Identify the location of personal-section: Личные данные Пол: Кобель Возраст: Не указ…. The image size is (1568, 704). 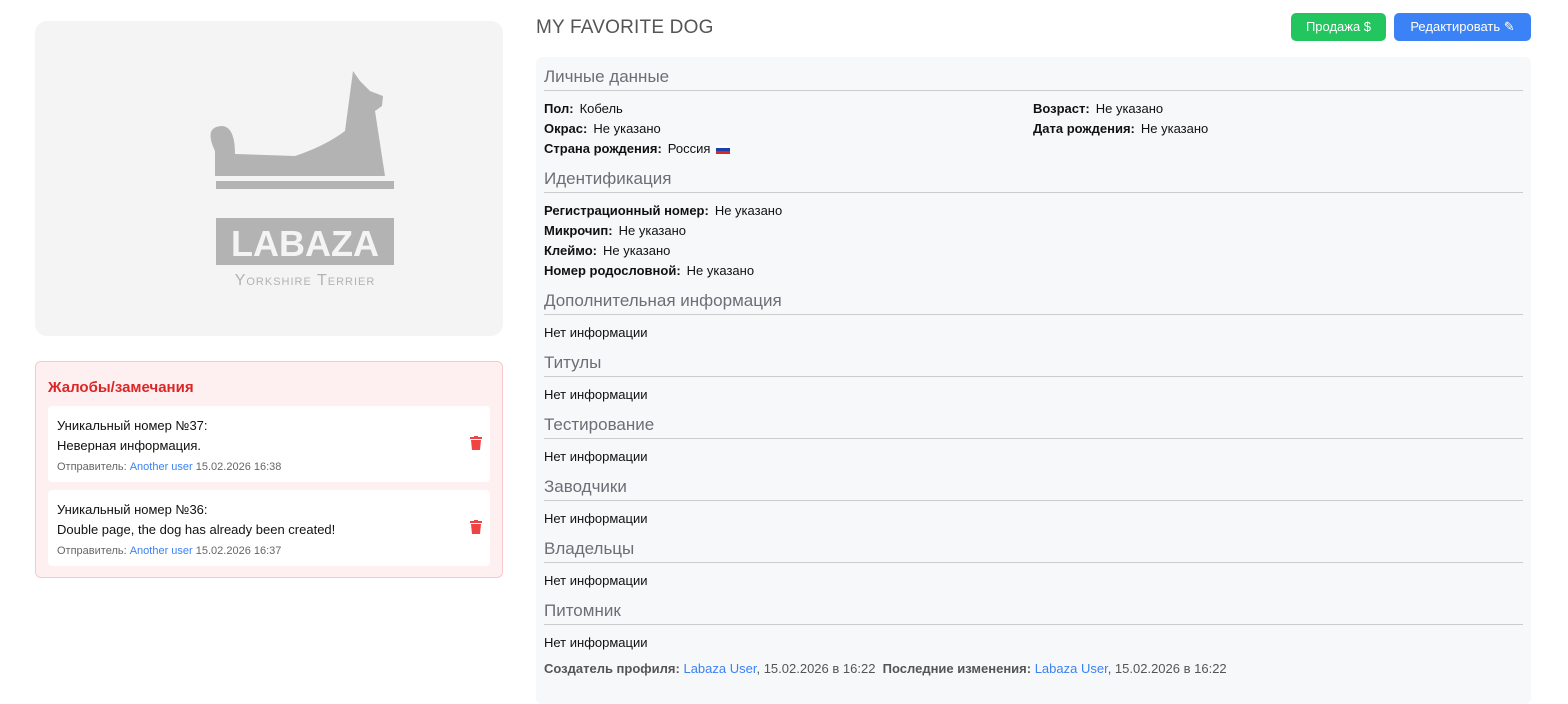
(1033, 113).